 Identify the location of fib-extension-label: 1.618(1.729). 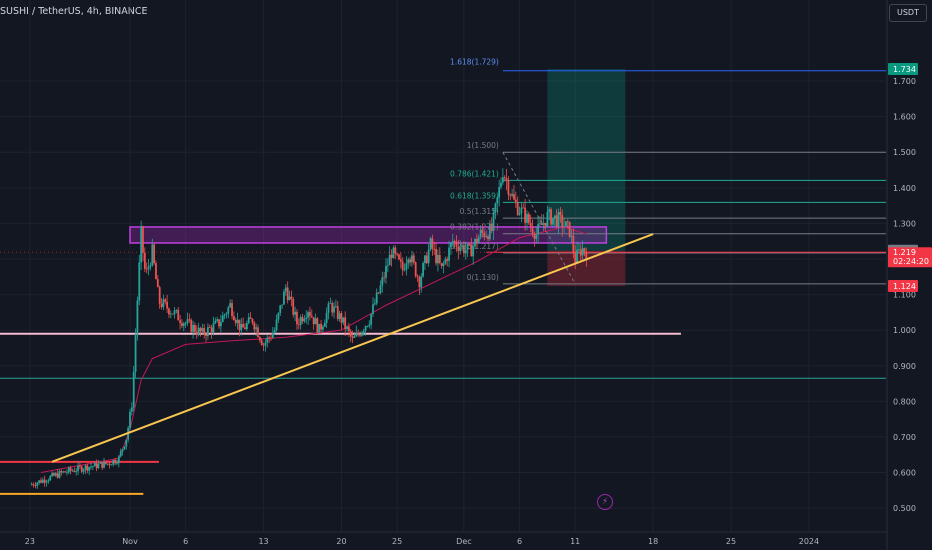
(474, 62).